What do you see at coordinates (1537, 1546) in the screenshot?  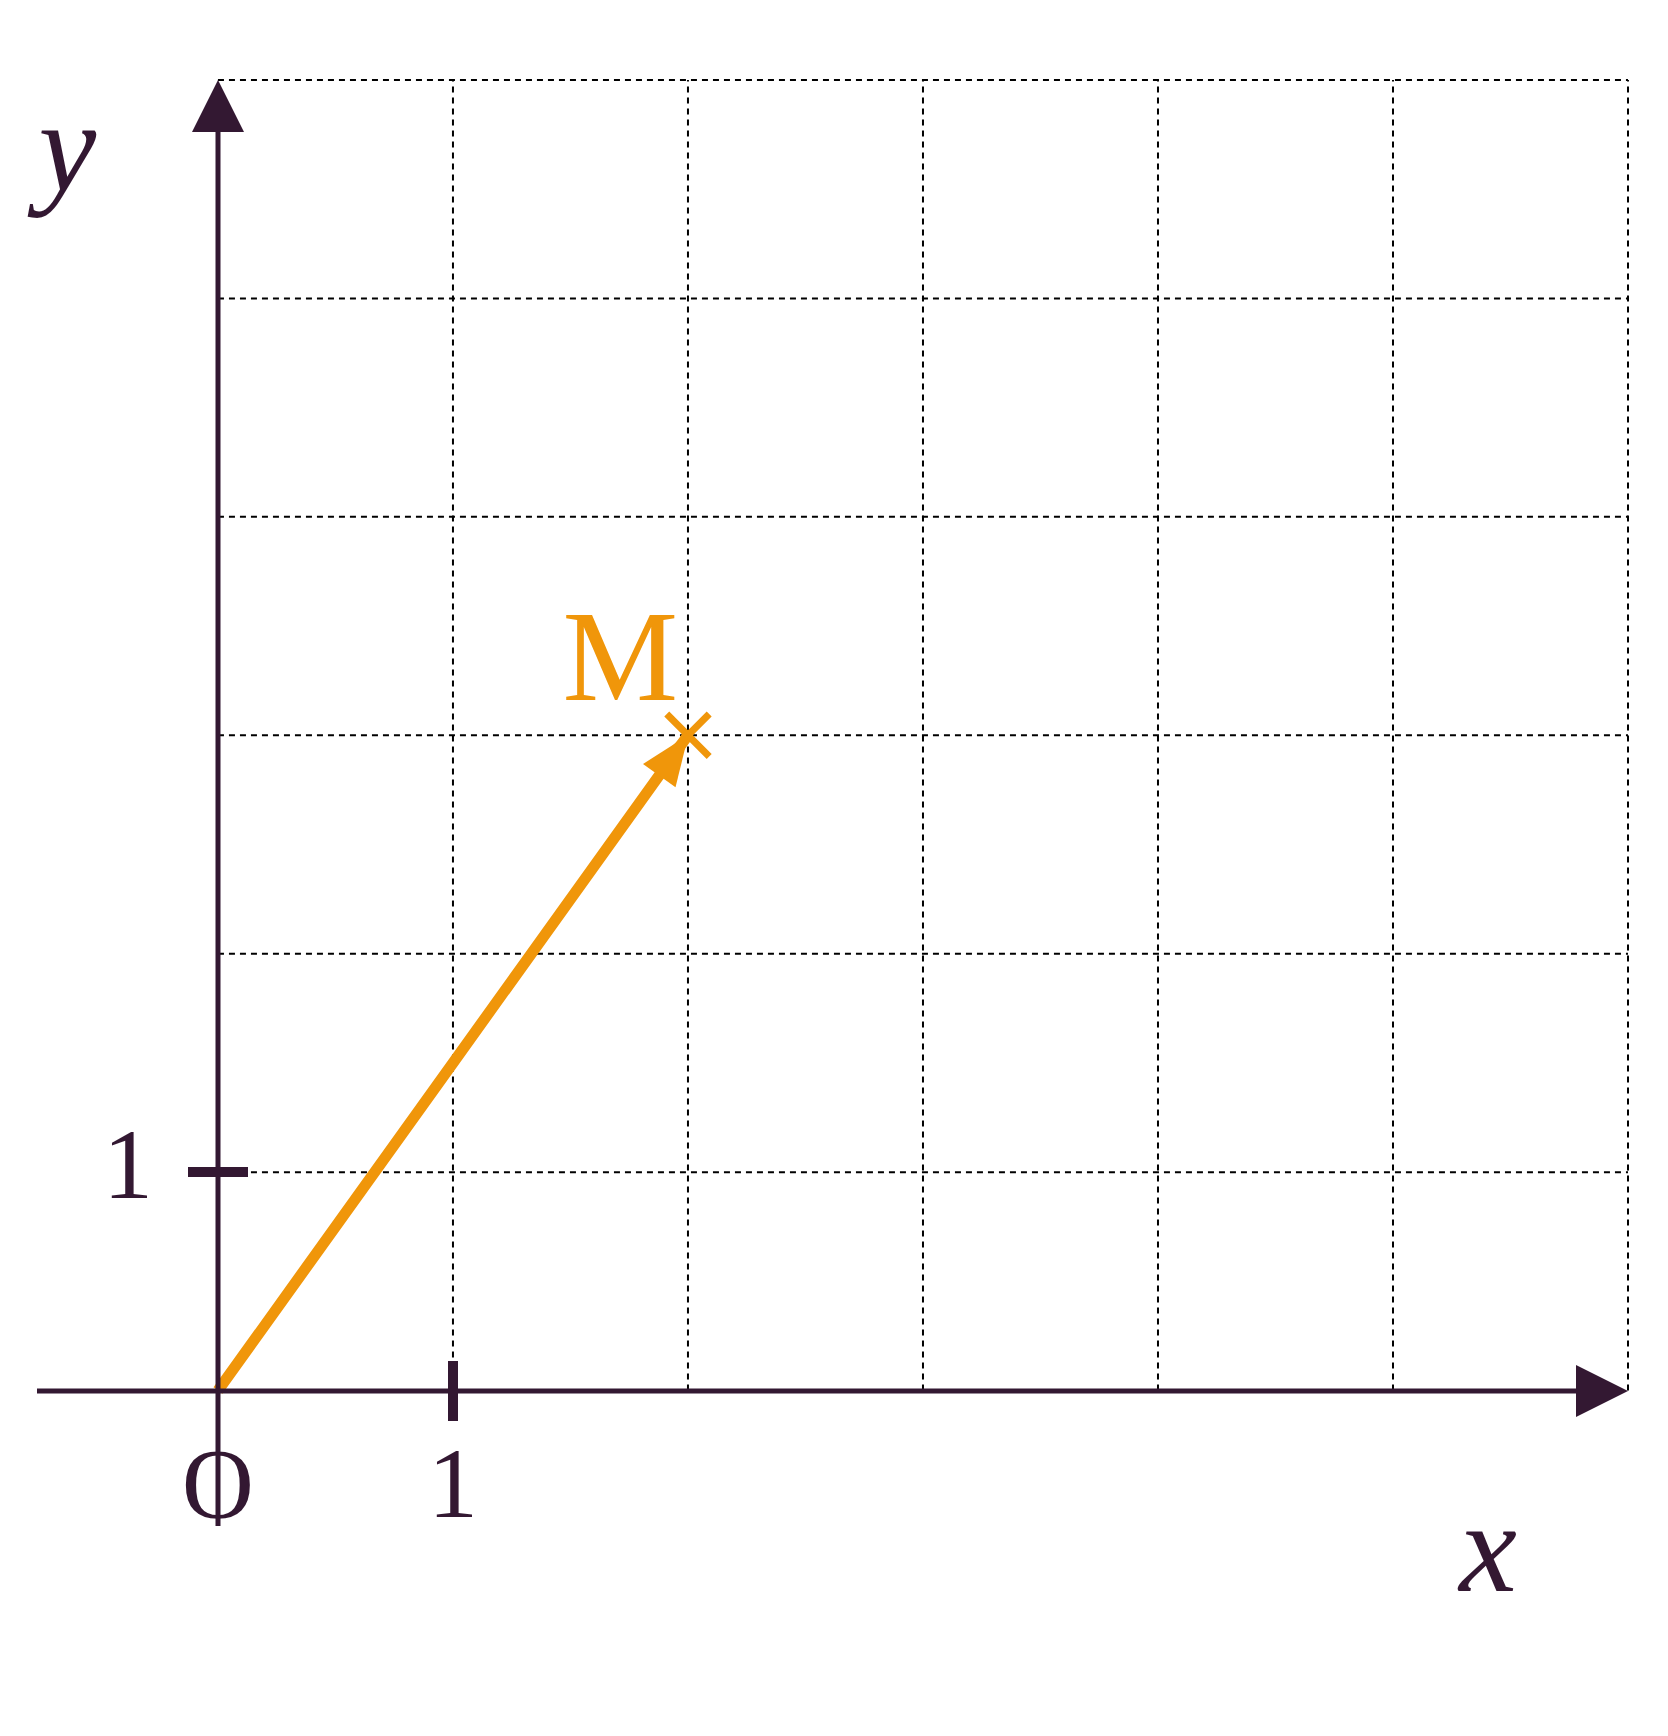 I see `x-axis-title: x⃗` at bounding box center [1537, 1546].